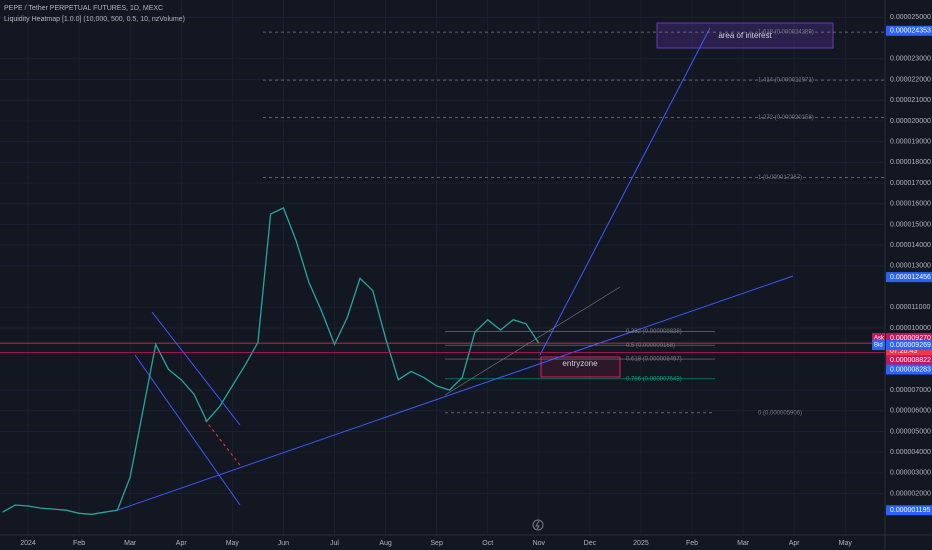  Describe the element at coordinates (910, 411) in the screenshot. I see `y-tick-label: 0.000006000` at that location.